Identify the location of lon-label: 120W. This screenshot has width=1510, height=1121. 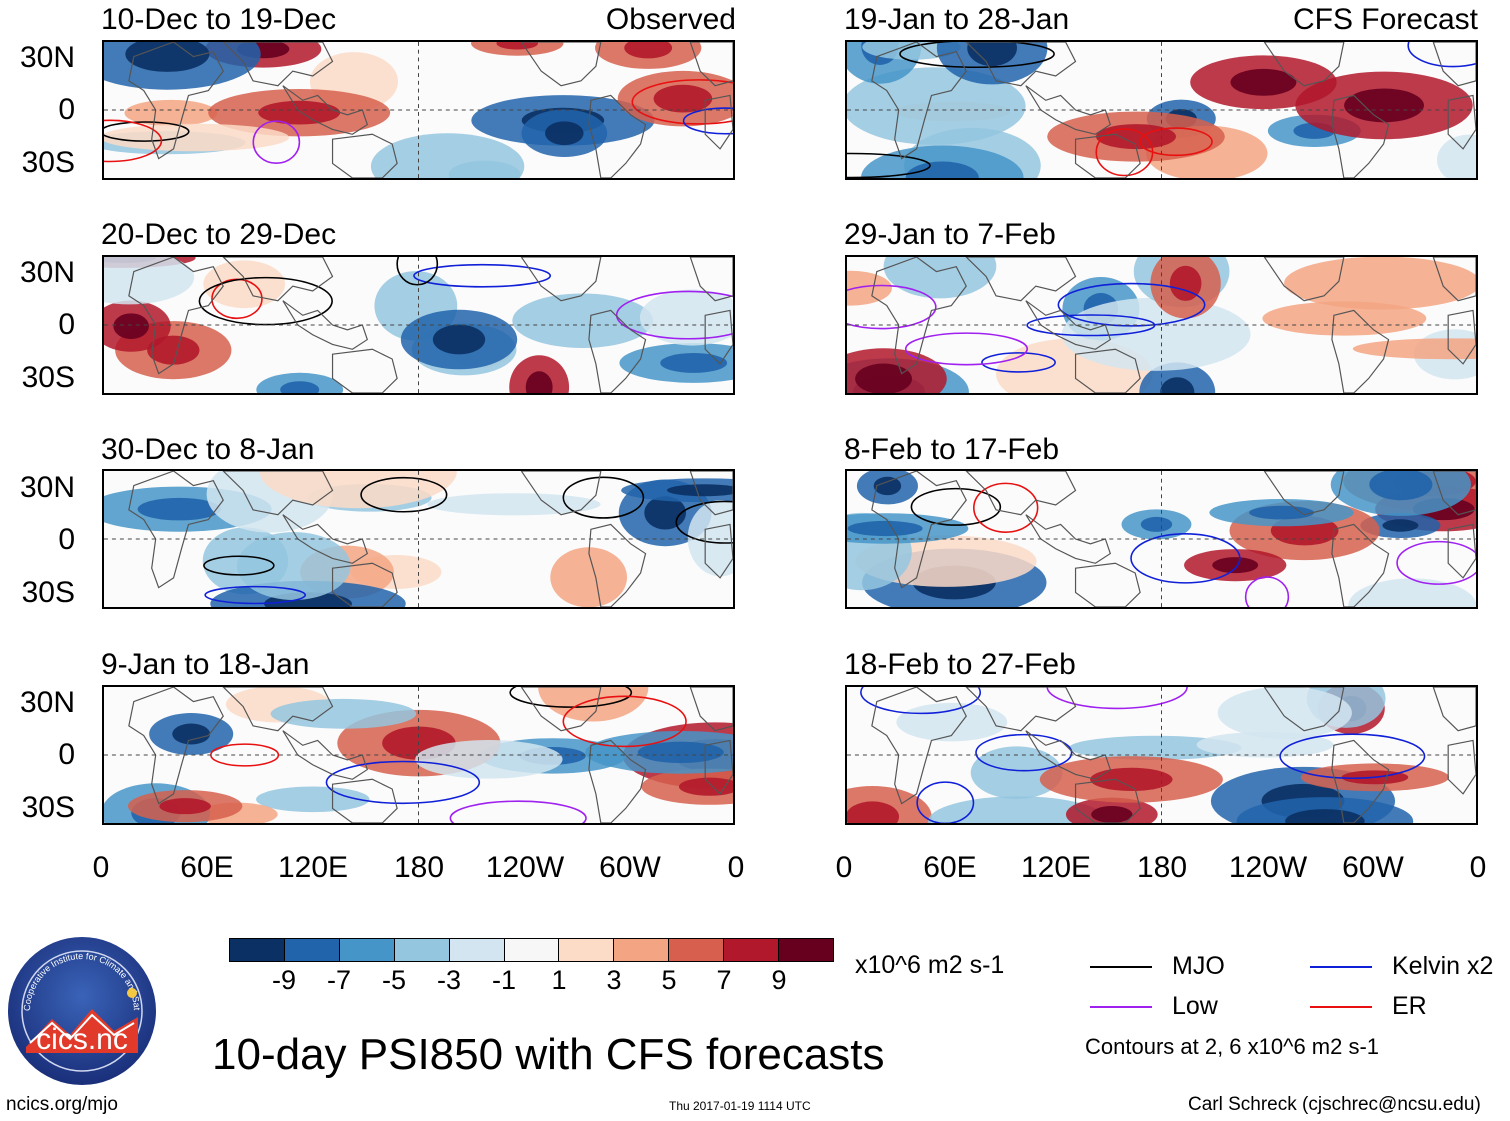
(1268, 867).